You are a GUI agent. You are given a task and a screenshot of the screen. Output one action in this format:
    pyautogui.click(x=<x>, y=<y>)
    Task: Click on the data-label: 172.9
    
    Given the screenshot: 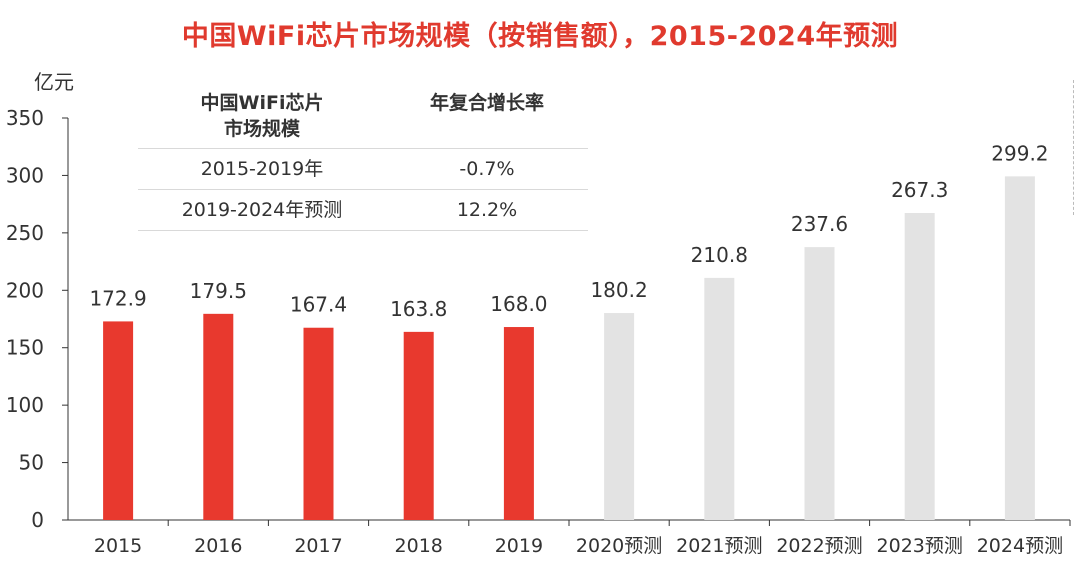 What is the action you would take?
    pyautogui.click(x=117, y=298)
    